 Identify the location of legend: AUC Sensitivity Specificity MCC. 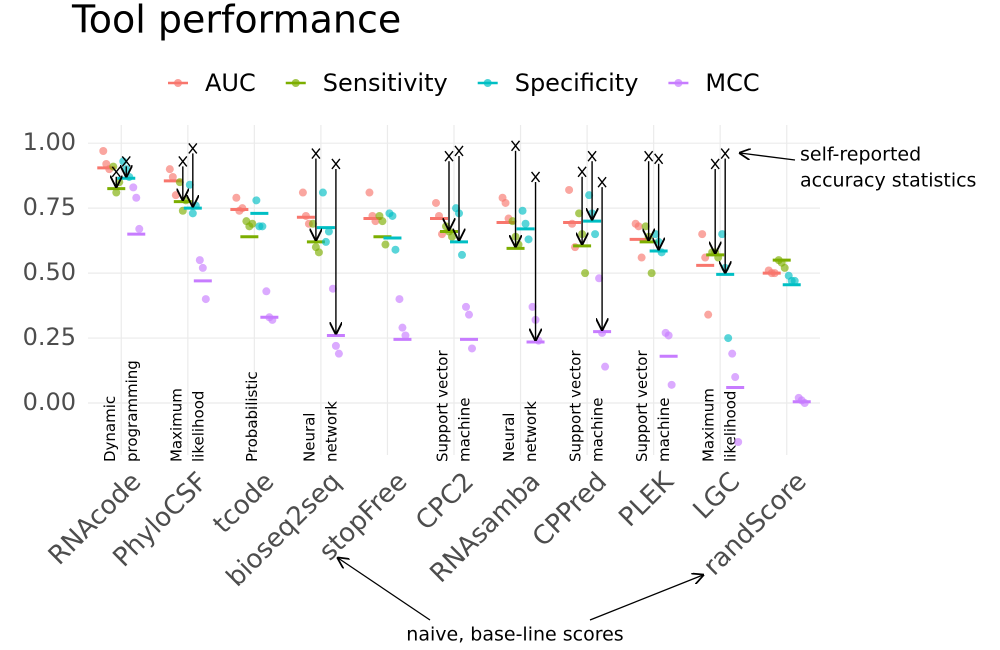
(464, 83).